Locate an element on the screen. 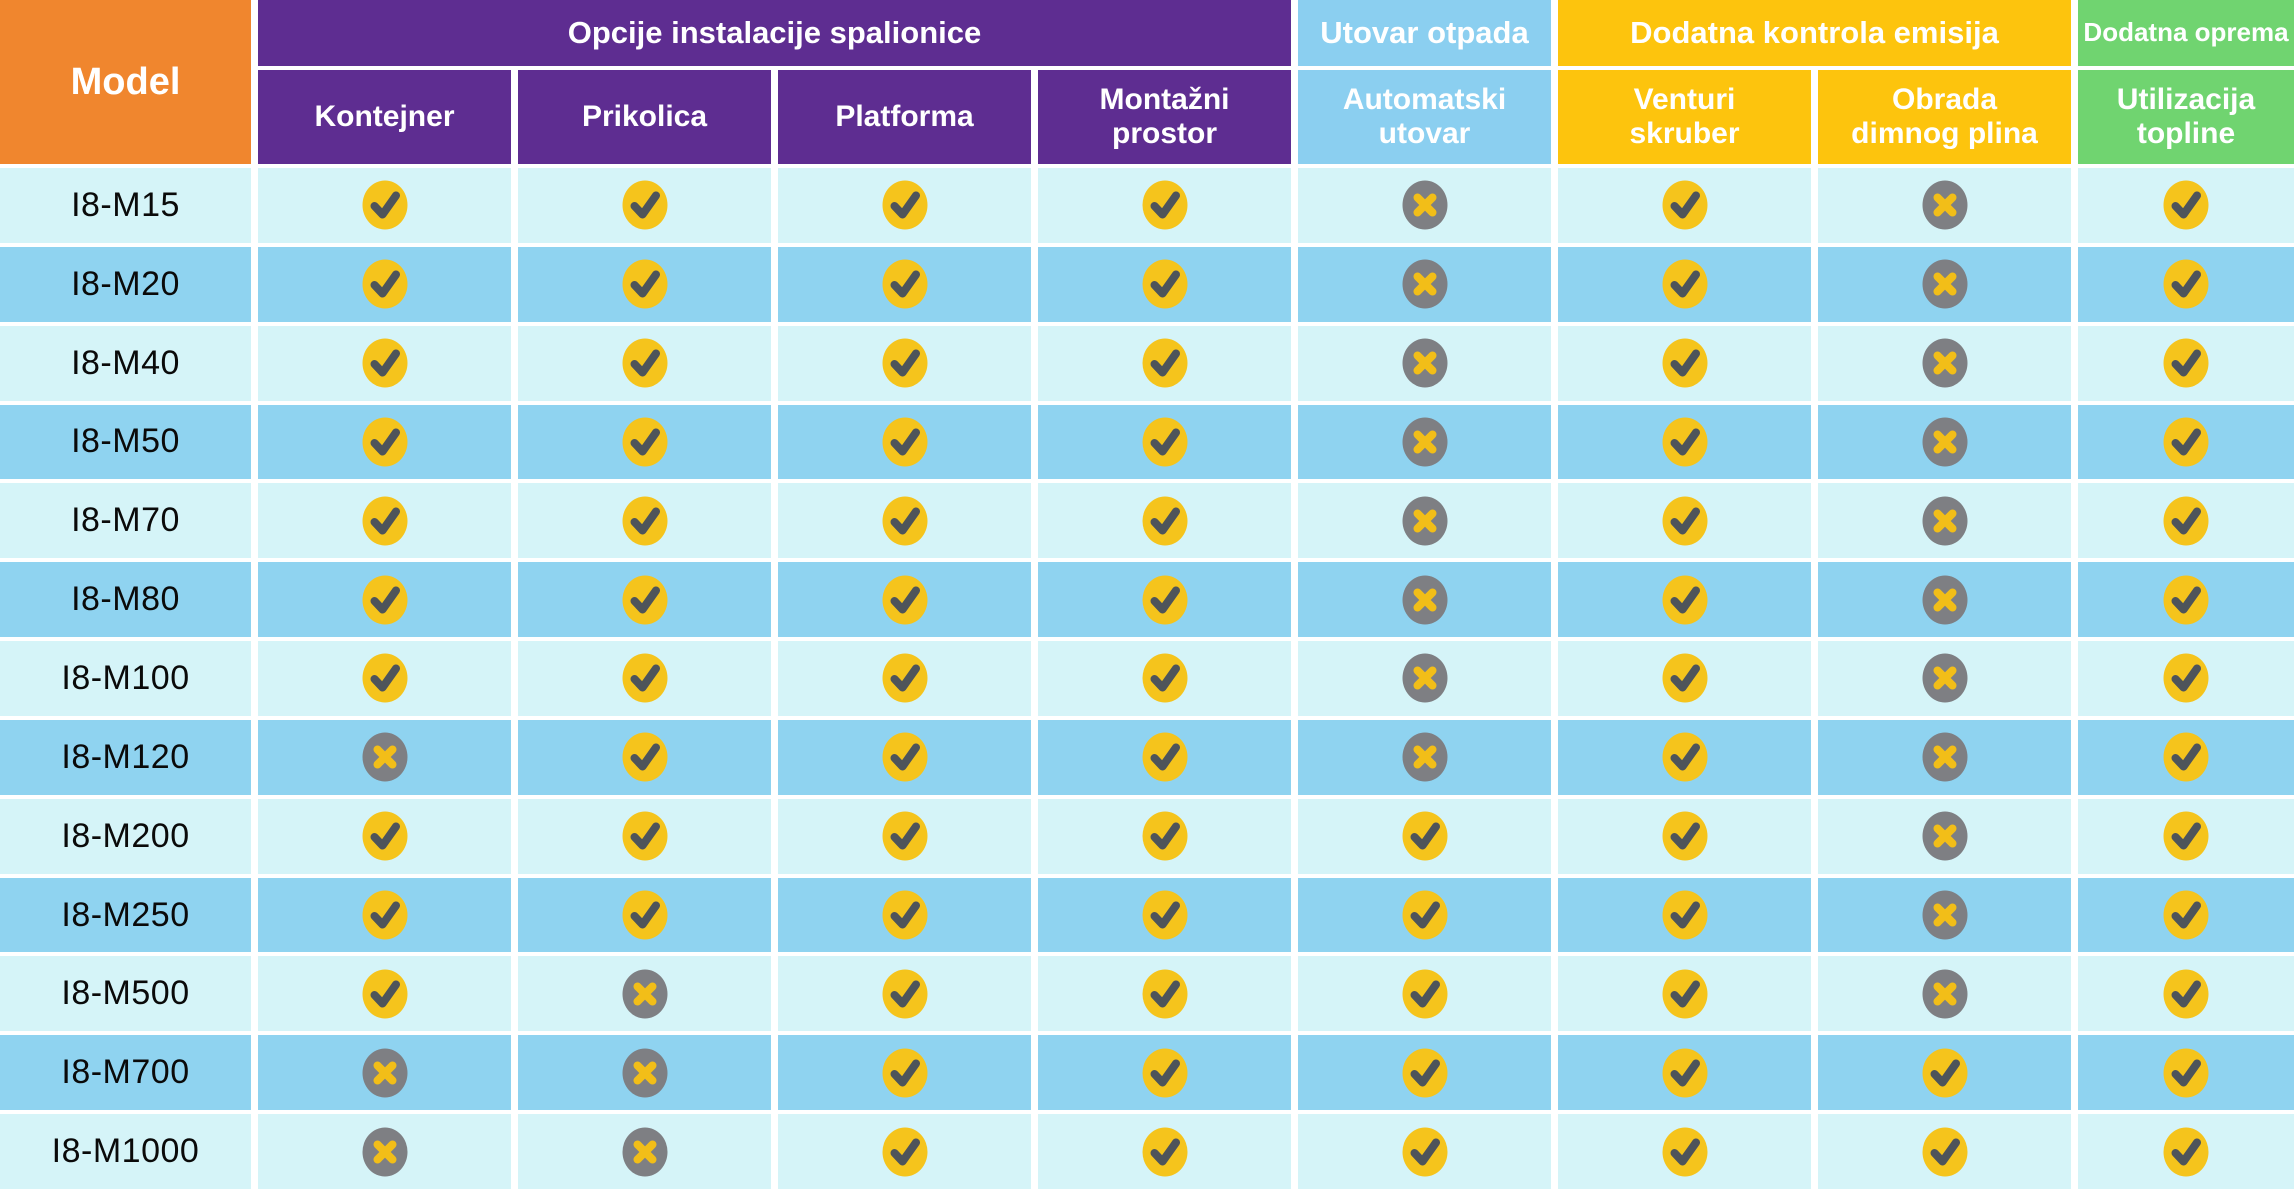 The height and width of the screenshot is (1189, 2294). column-header-utilizacija-topline: Utilizacija topline is located at coordinates (2186, 117).